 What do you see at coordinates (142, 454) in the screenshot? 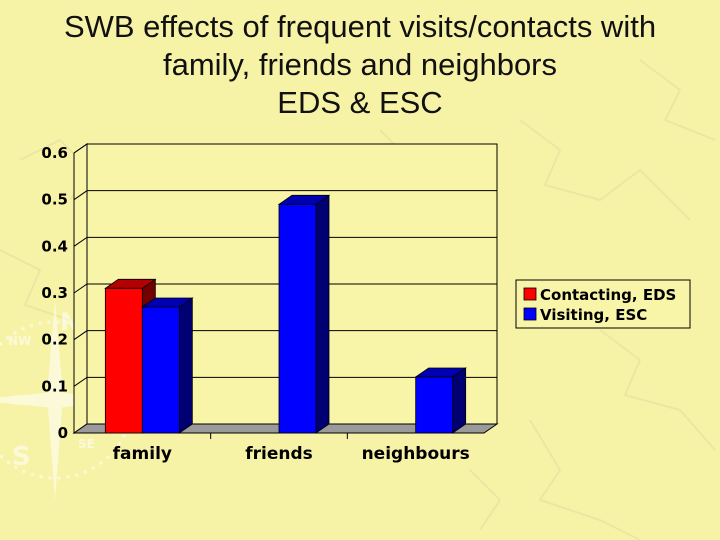
I see `x-category-label: family` at bounding box center [142, 454].